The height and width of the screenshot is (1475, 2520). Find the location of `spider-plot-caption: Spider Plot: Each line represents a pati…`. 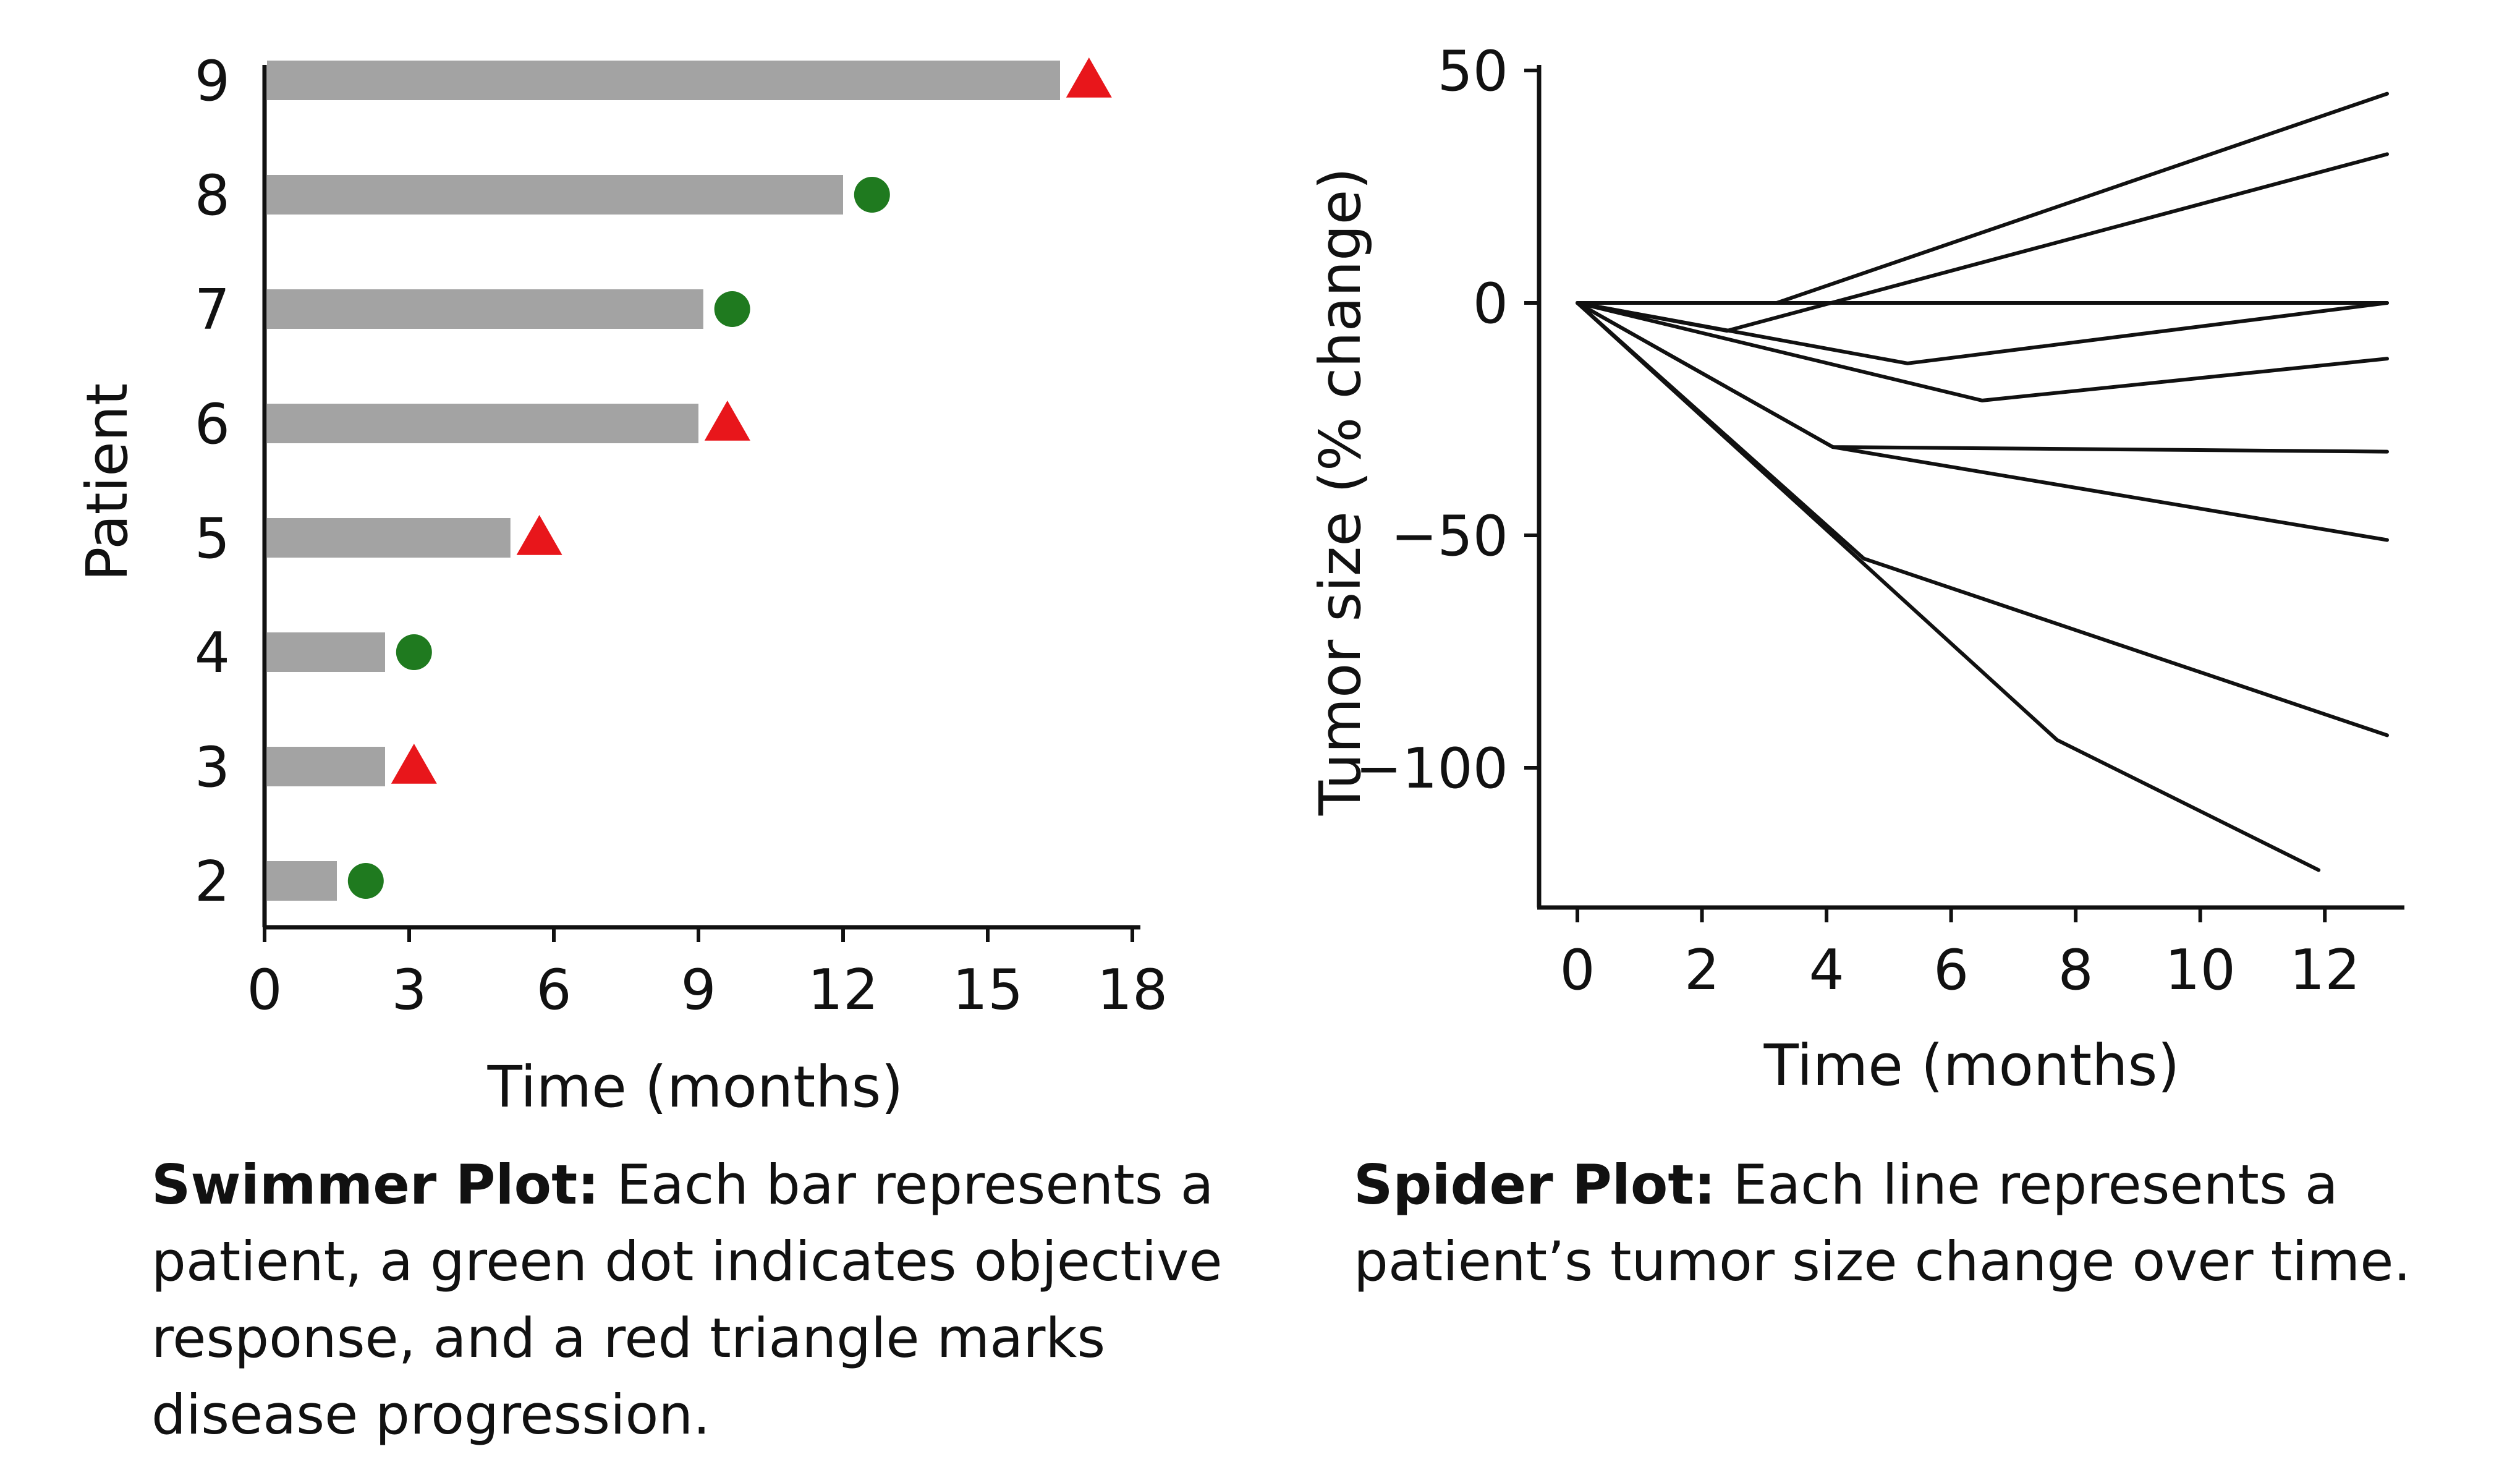

spider-plot-caption: Spider Plot: Each line represents a pati… is located at coordinates (1904, 1223).